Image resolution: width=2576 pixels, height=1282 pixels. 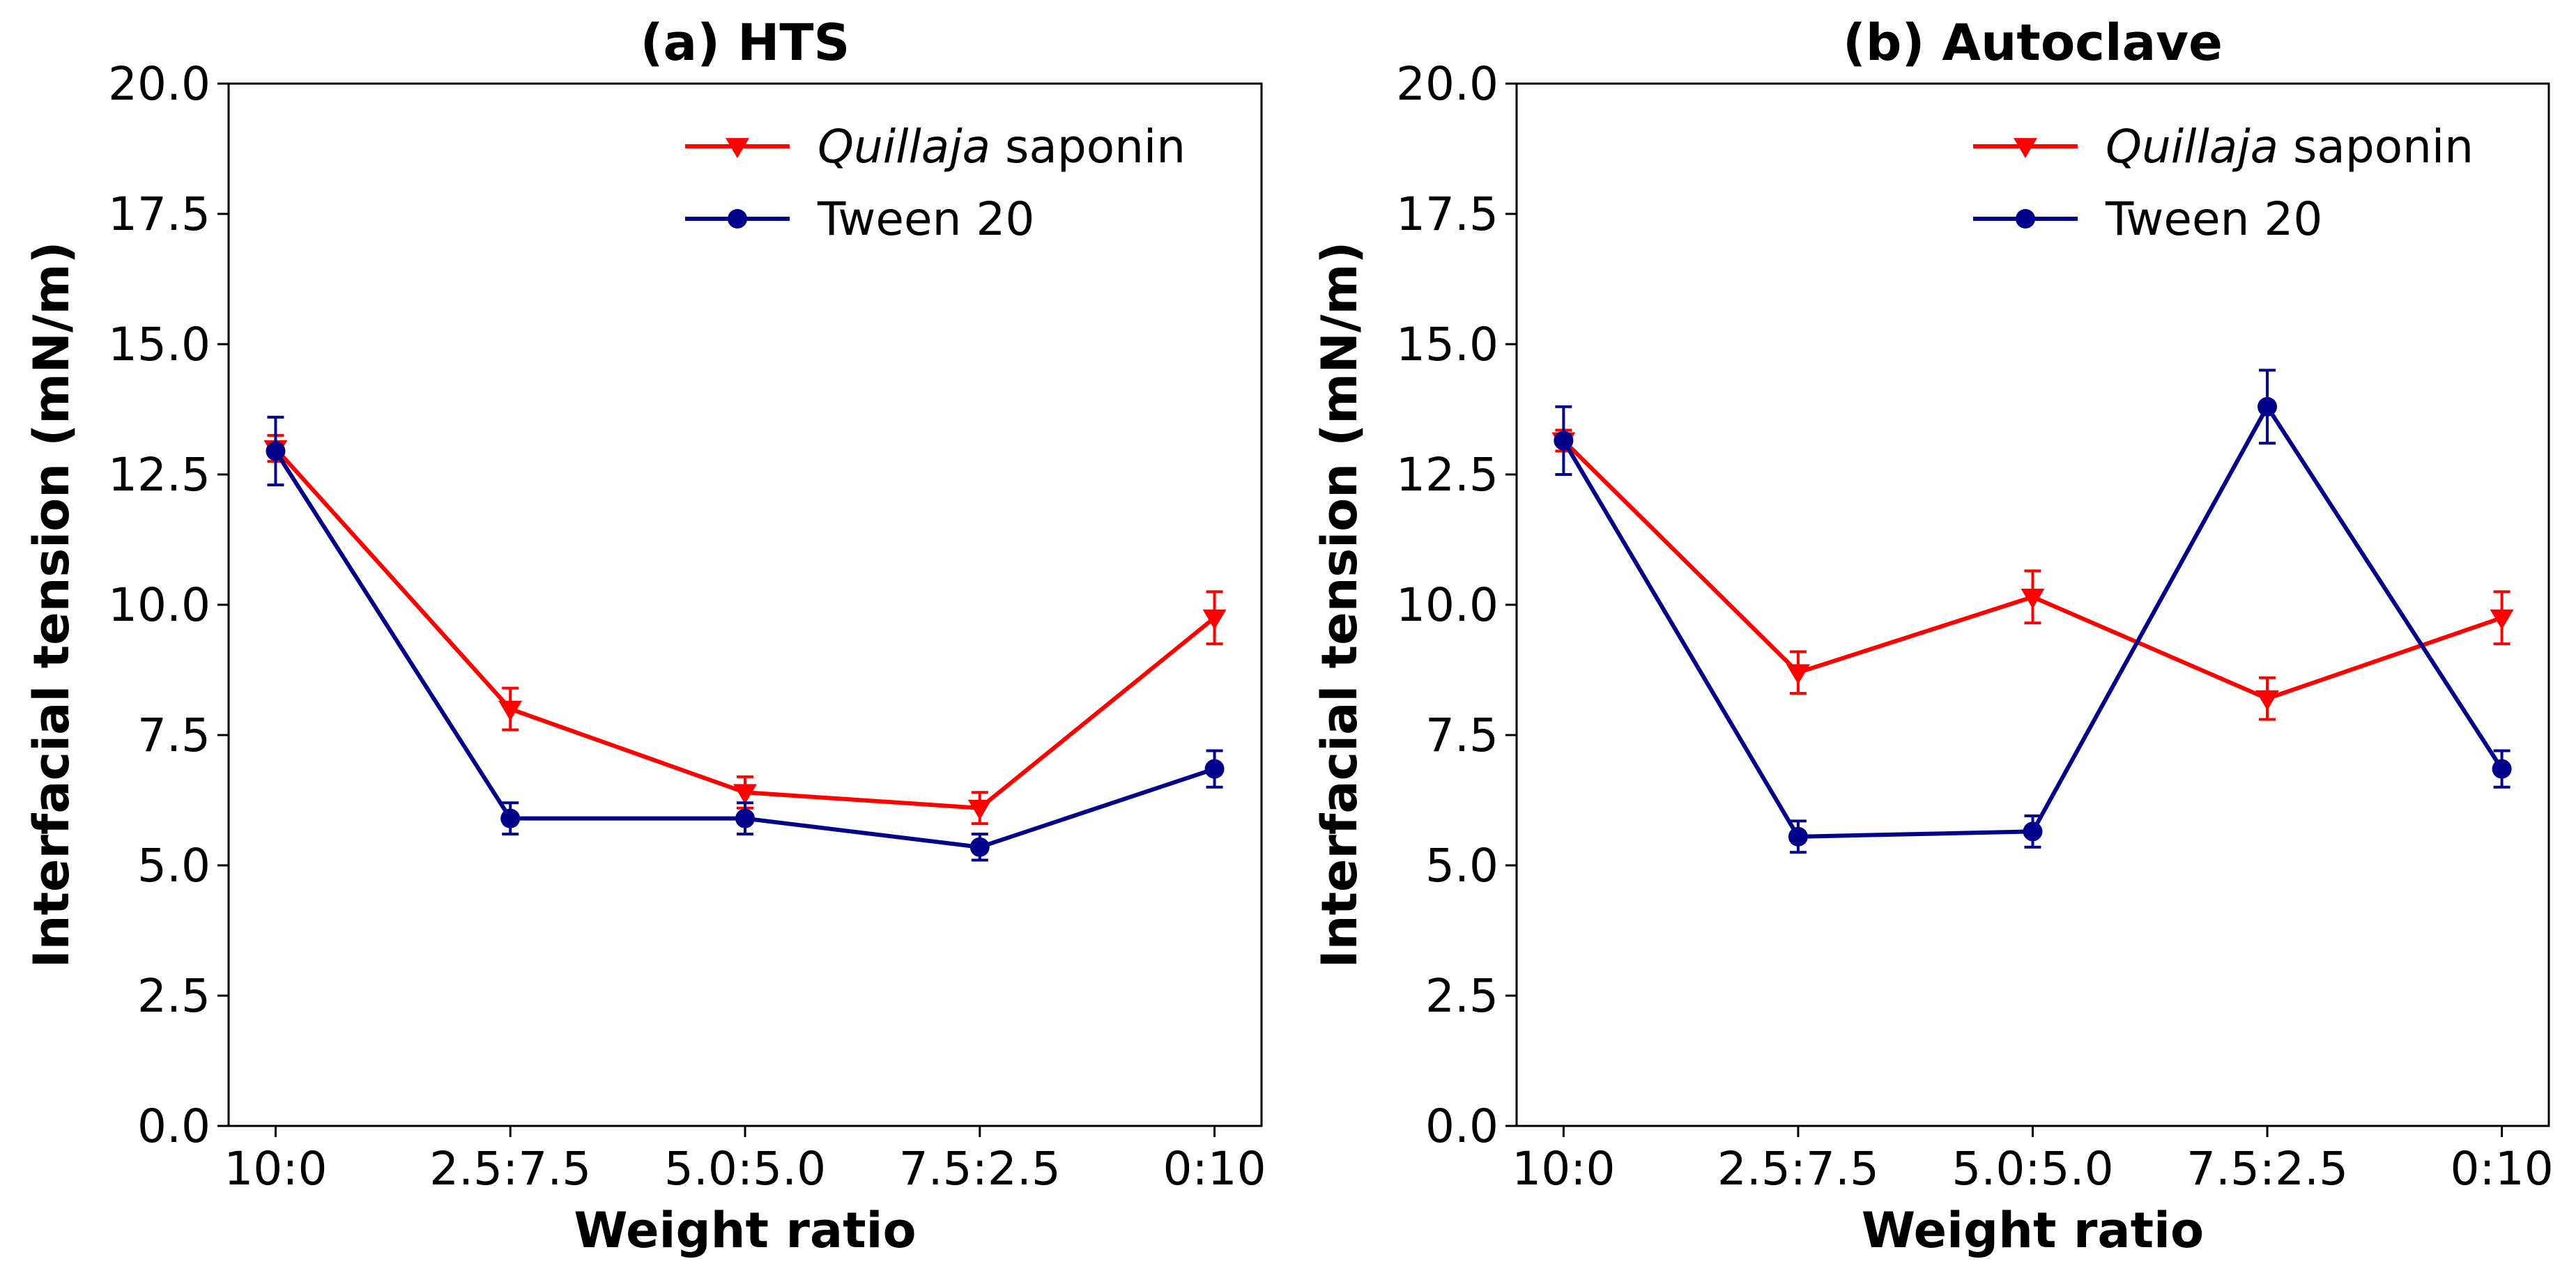 I want to click on series-line, so click(x=745, y=629).